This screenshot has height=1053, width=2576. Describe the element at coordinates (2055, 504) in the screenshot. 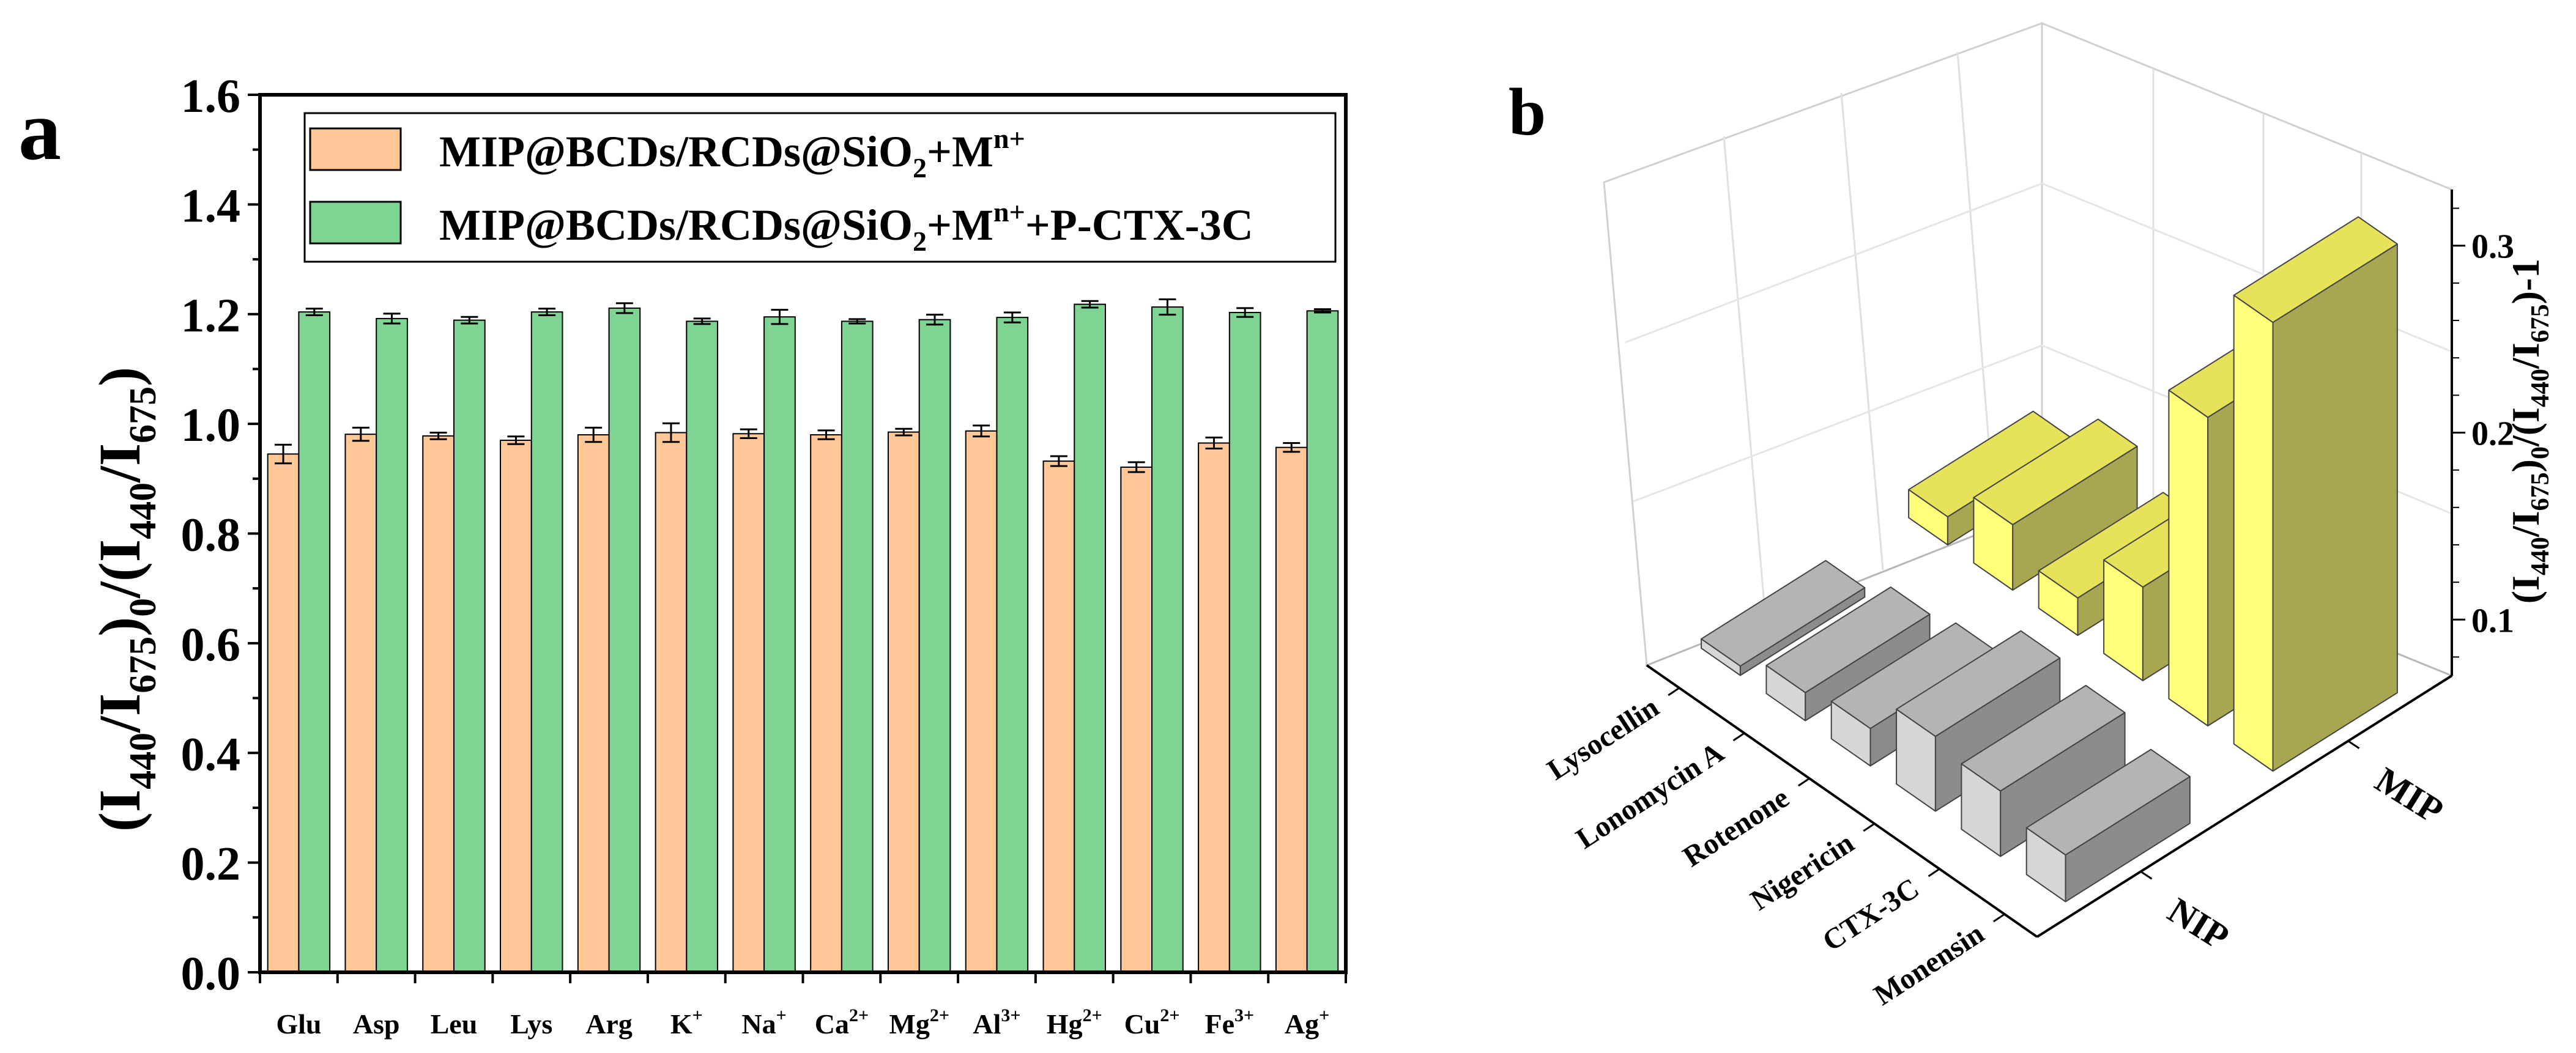

I see `bar3d-mip-lonomycin-a` at that location.